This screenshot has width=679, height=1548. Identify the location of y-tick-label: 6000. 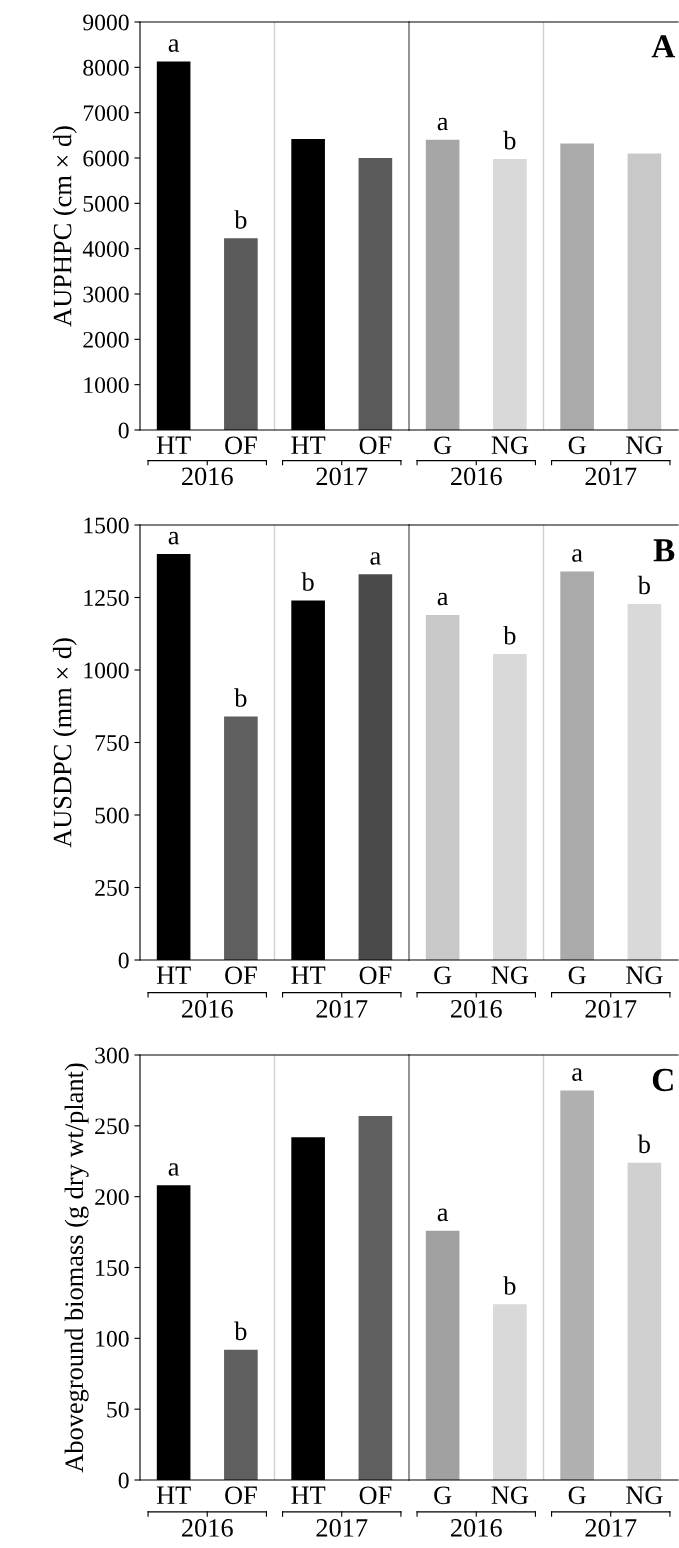
(106, 158).